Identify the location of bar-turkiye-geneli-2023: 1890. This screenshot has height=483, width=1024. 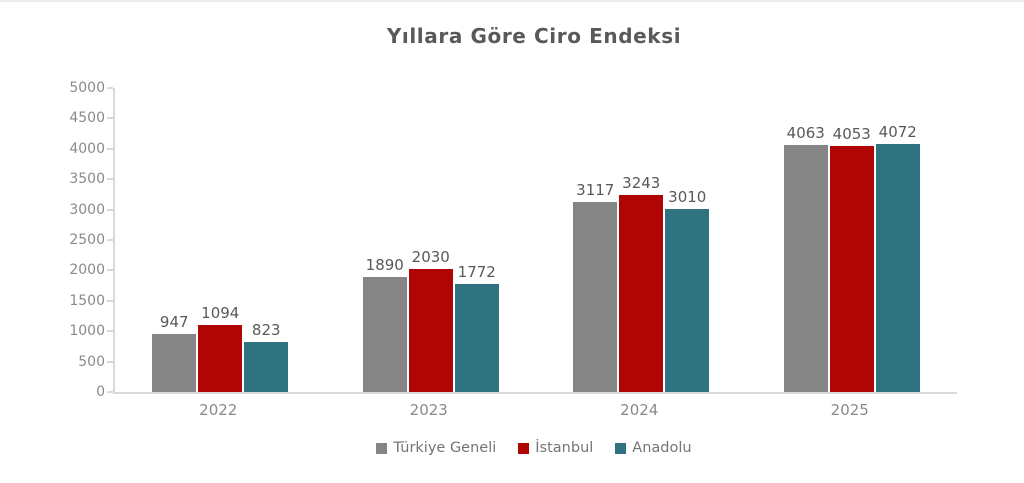
(384, 324).